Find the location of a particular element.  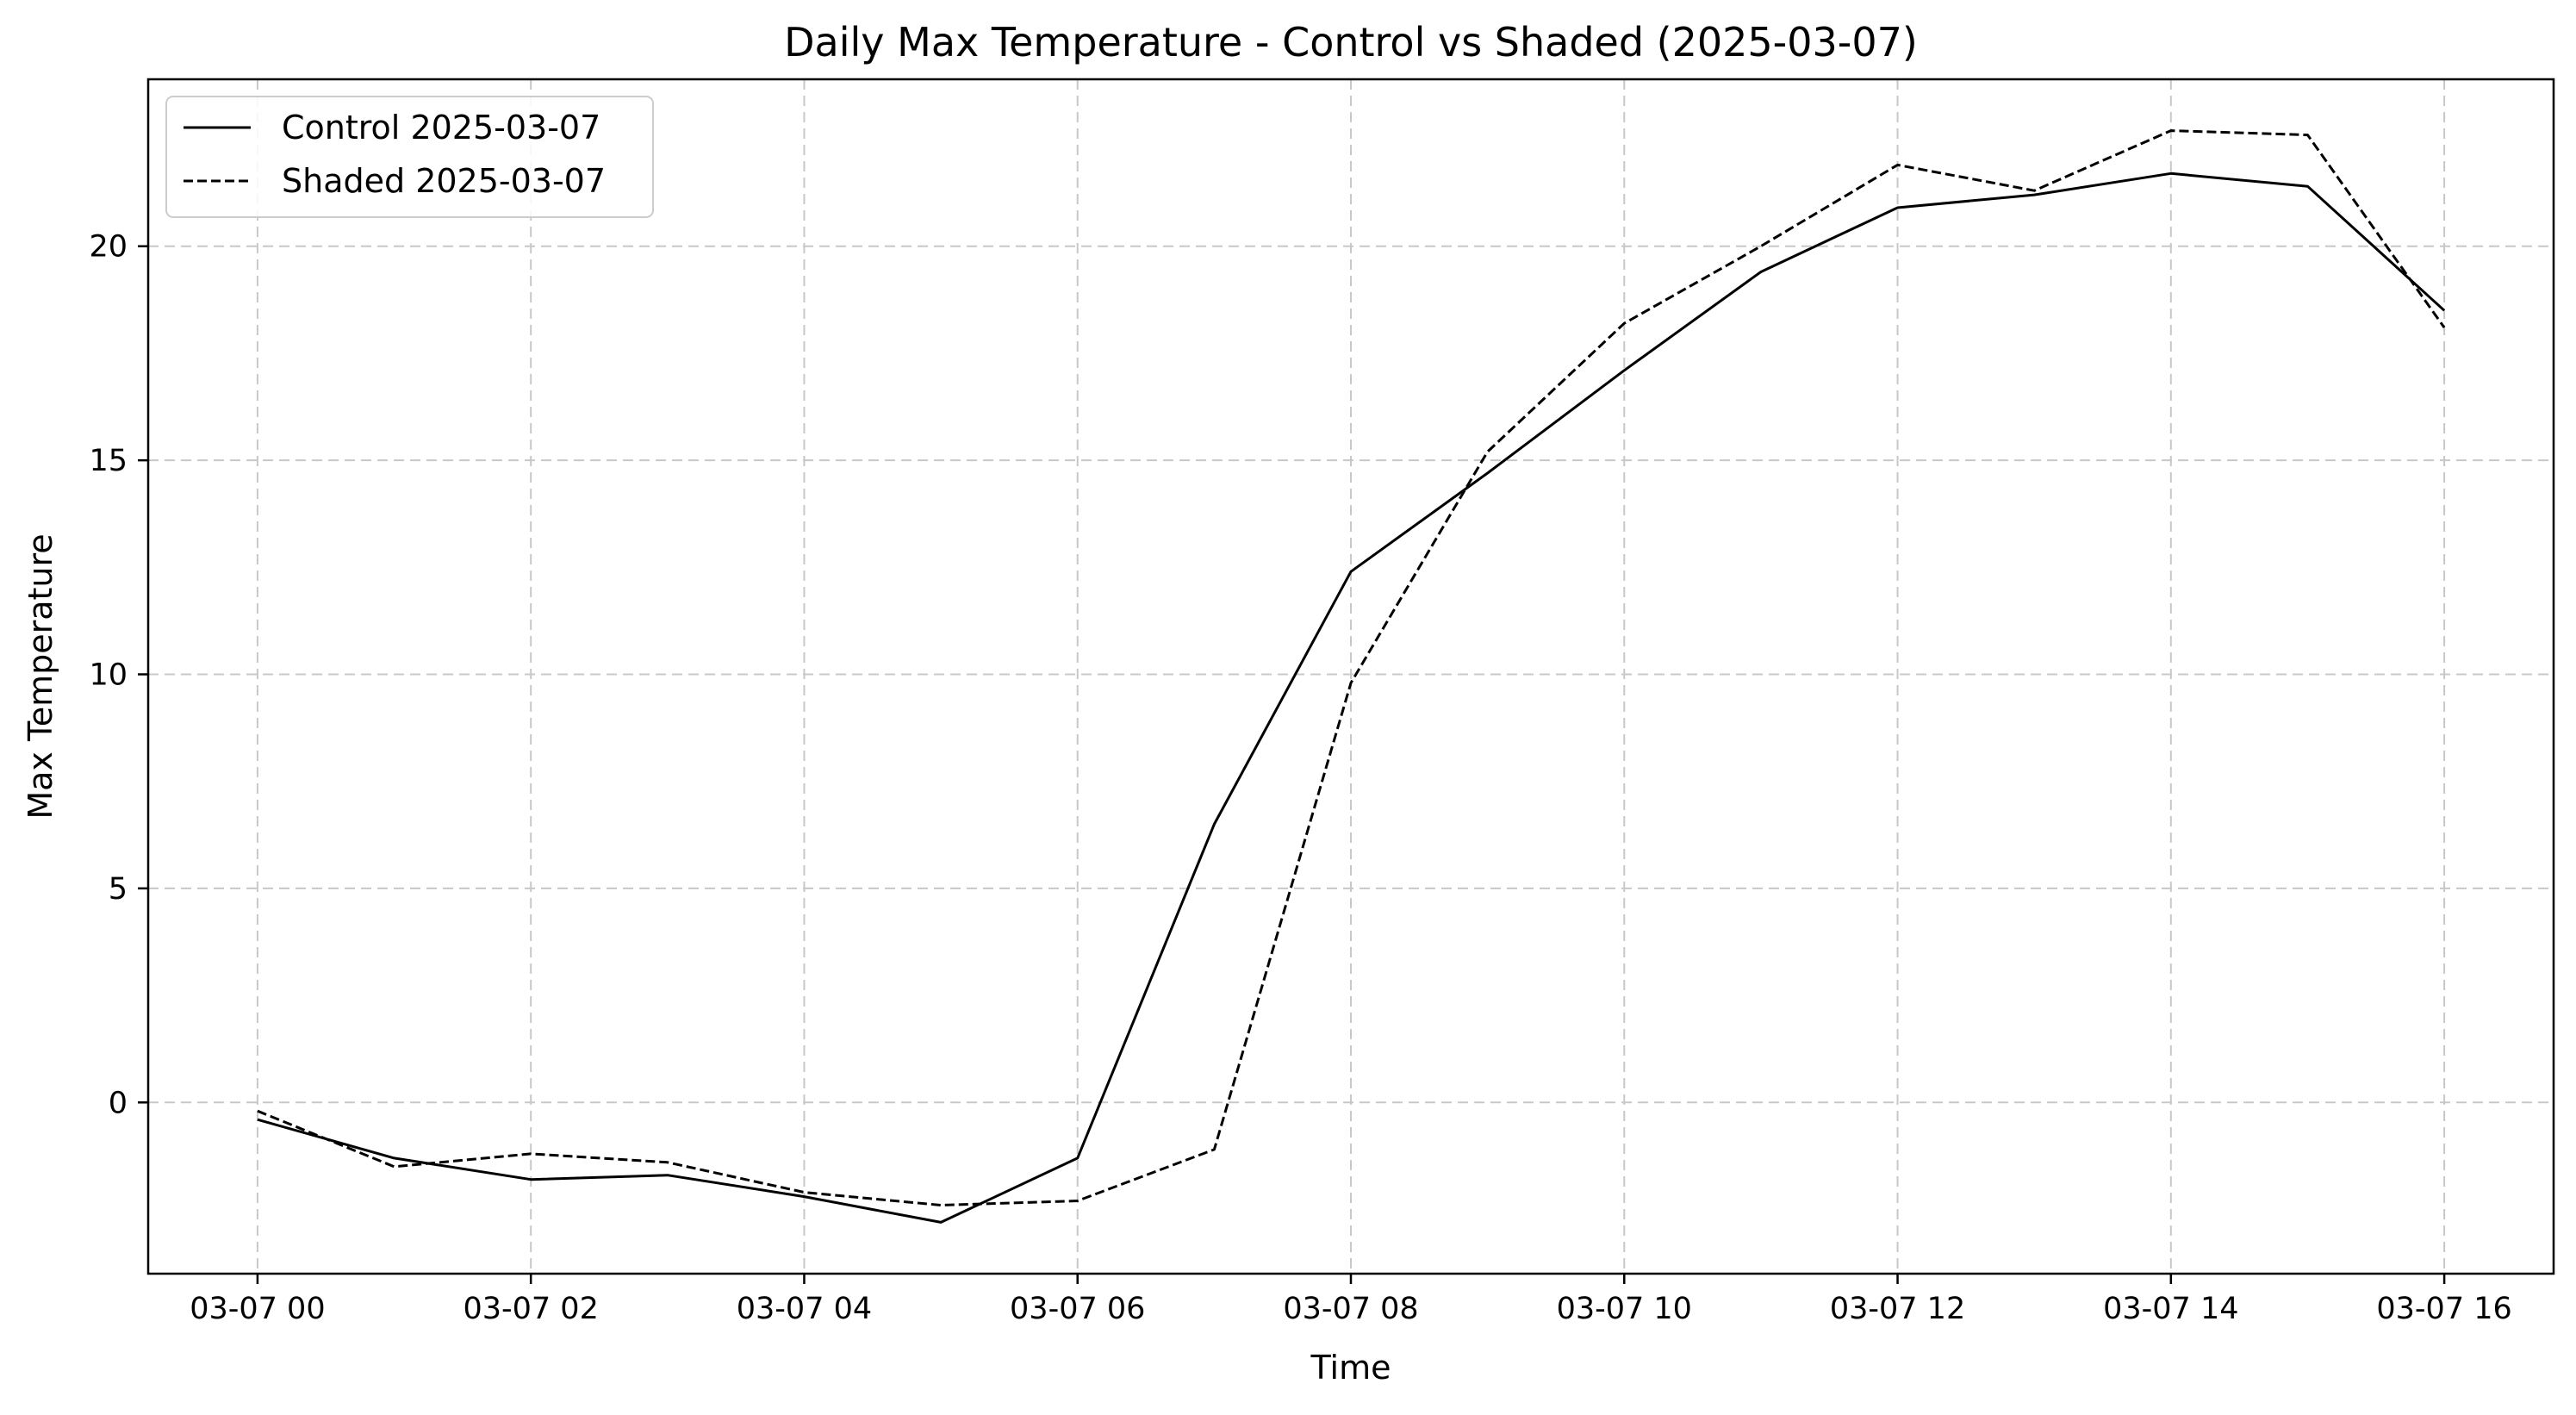

x-tick-label: 03-07 14 is located at coordinates (2171, 1309).